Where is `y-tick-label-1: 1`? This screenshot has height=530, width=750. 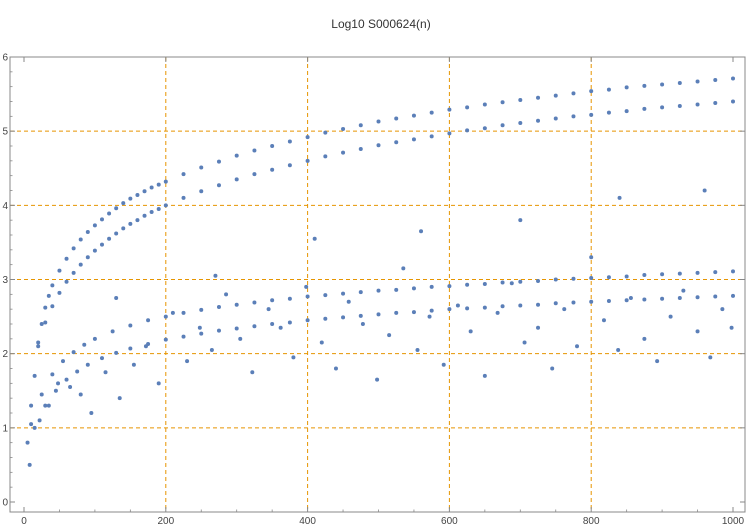
y-tick-label-1: 1 is located at coordinates (5, 428).